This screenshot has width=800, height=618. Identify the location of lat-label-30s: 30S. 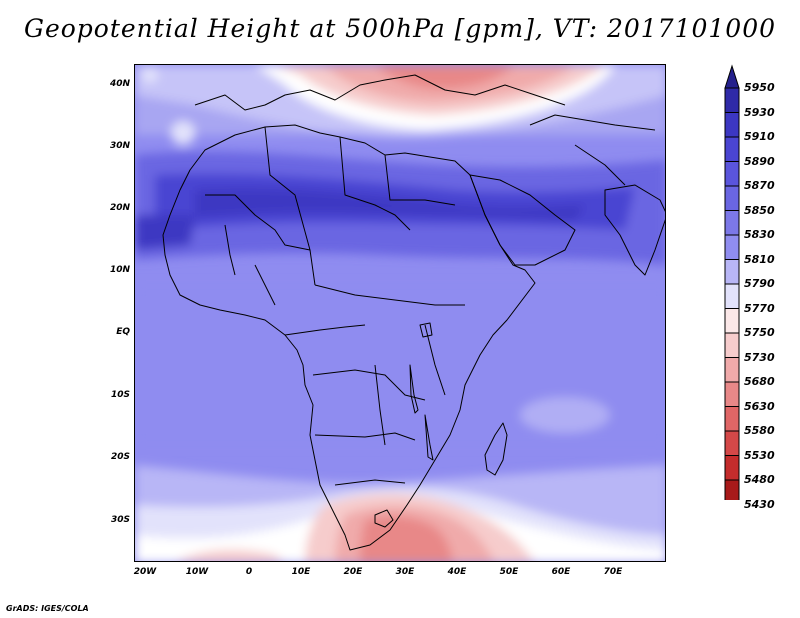
(120, 520).